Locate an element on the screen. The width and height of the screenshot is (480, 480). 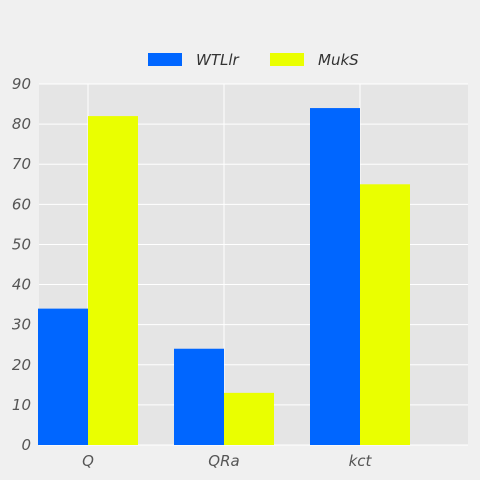
x-axis-ticks: Q QRa kct is located at coordinates (227, 461).